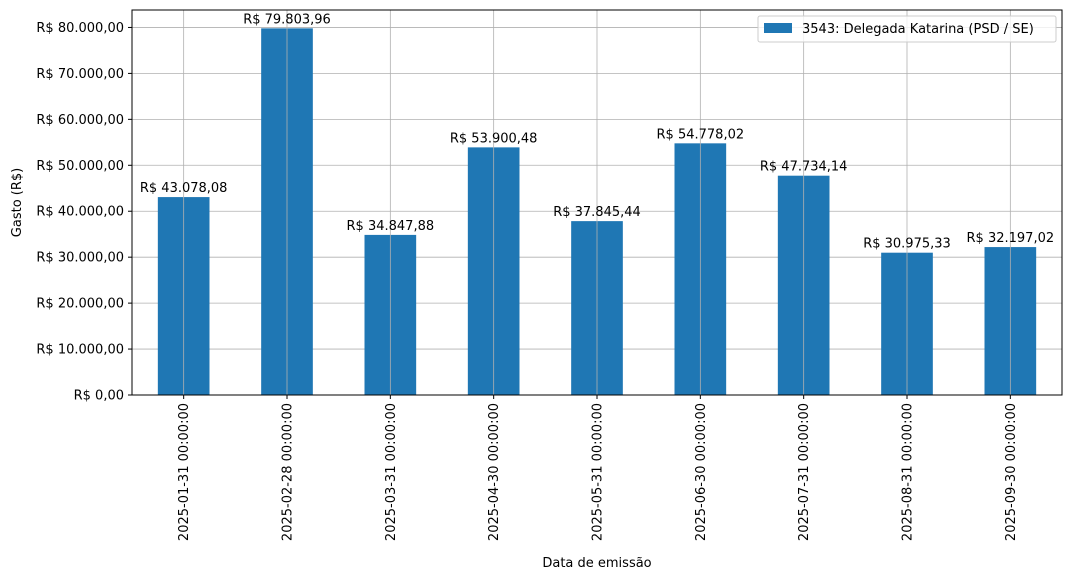 Image resolution: width=1072 pixels, height=580 pixels. Describe the element at coordinates (597, 212) in the screenshot. I see `bar-value-label: R$ 37.845,44` at that location.